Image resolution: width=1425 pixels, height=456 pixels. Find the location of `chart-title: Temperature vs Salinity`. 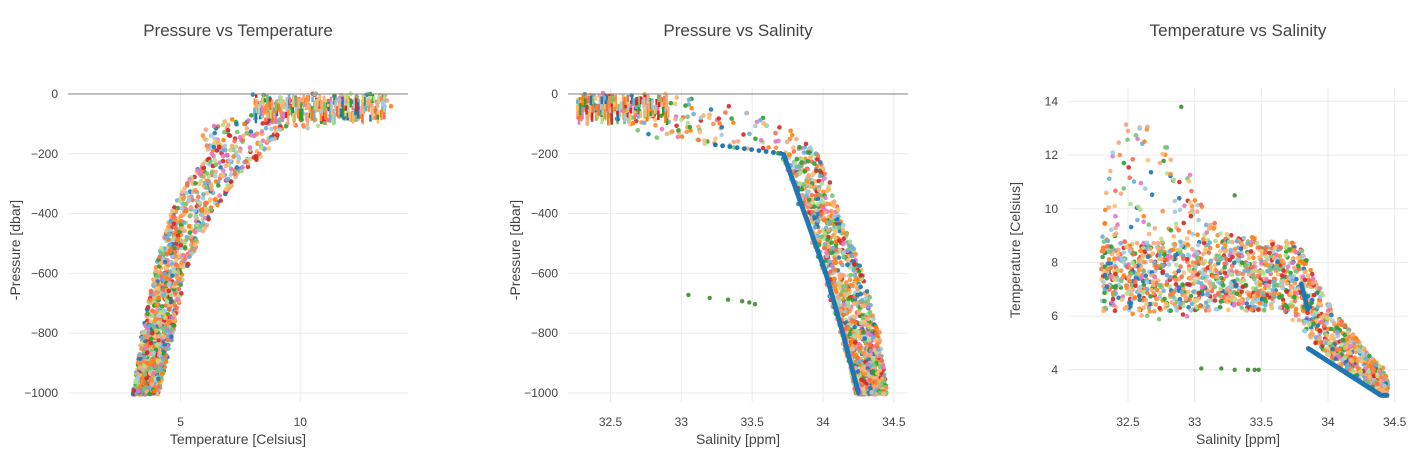

chart-title: Temperature vs Salinity is located at coordinates (1238, 30).